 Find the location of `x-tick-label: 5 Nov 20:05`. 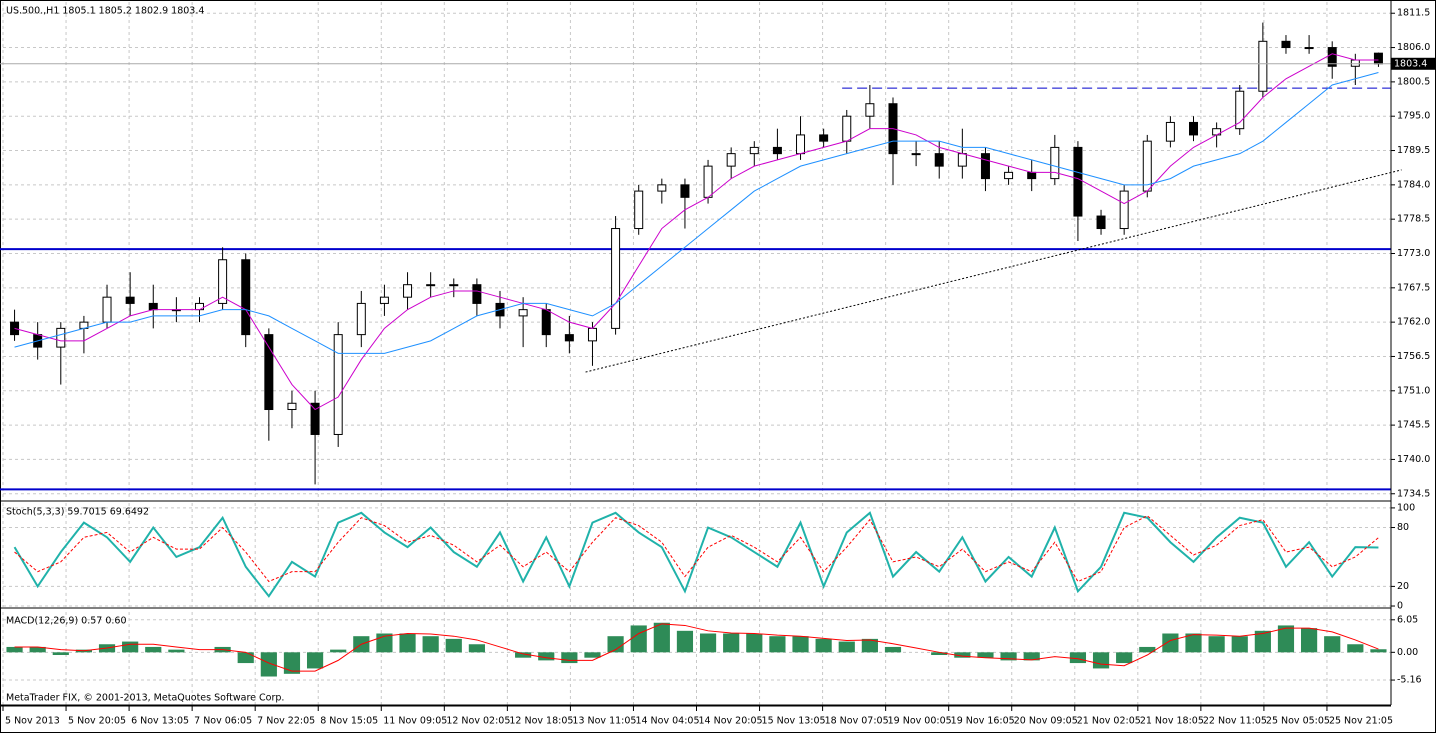

x-tick-label: 5 Nov 20:05 is located at coordinates (97, 721).